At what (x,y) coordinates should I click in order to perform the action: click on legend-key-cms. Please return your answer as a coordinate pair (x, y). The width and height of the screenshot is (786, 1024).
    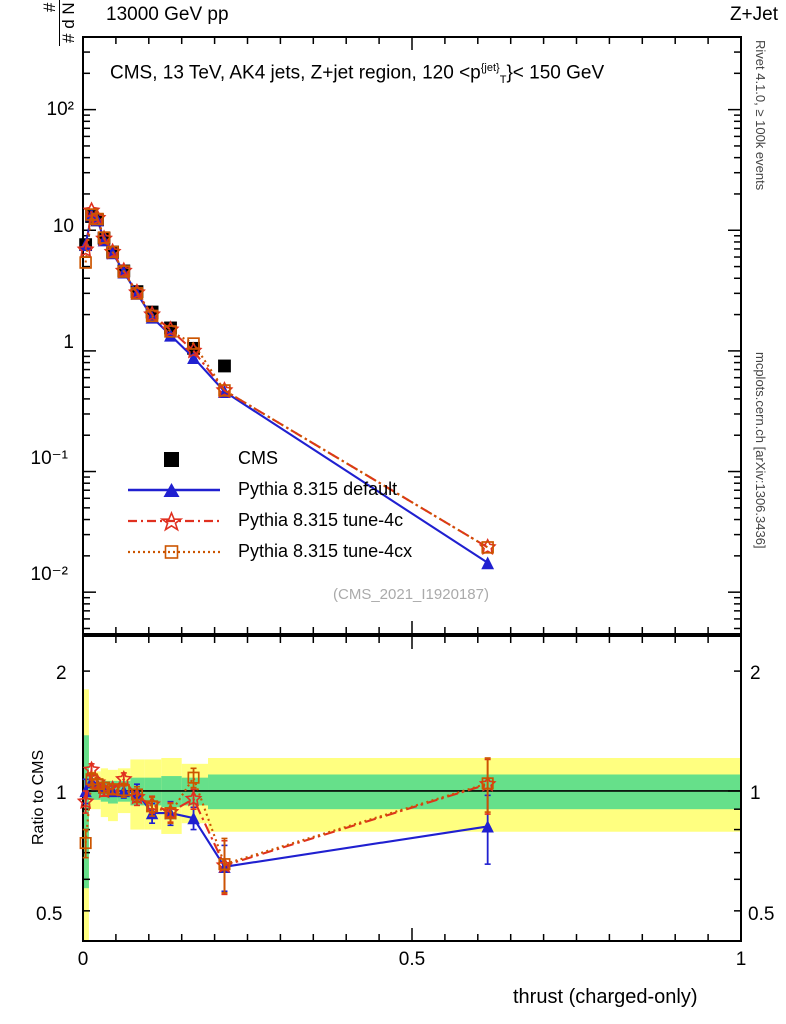
    Looking at the image, I should click on (178, 459).